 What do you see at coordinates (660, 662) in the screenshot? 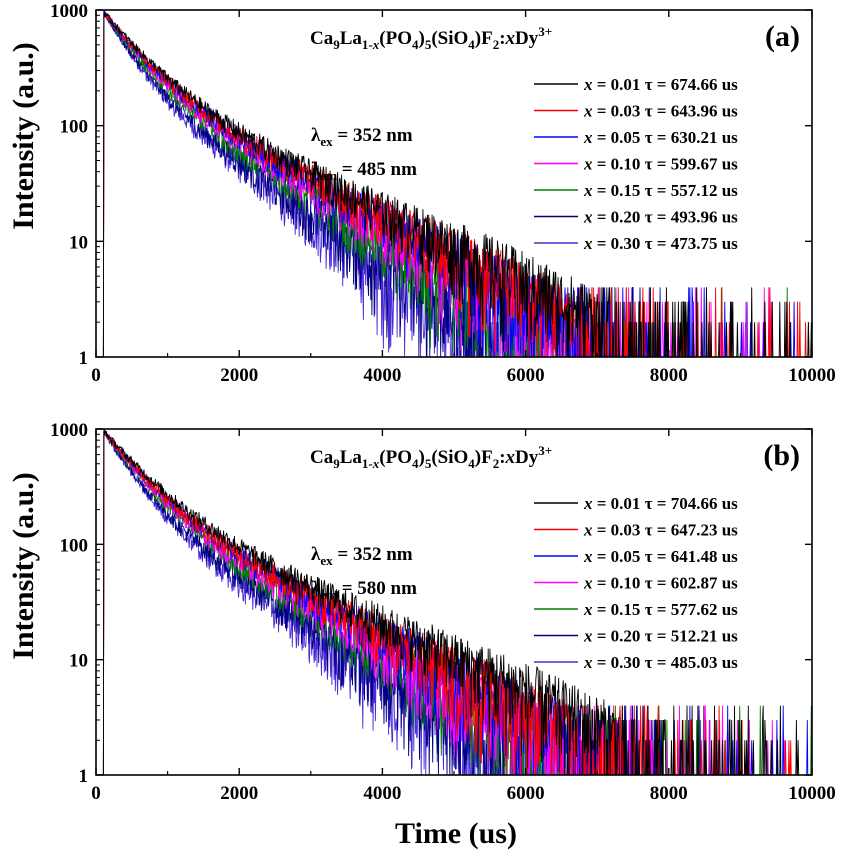
I see `legend-entry: x = 0.30 τ = 485.03 us` at bounding box center [660, 662].